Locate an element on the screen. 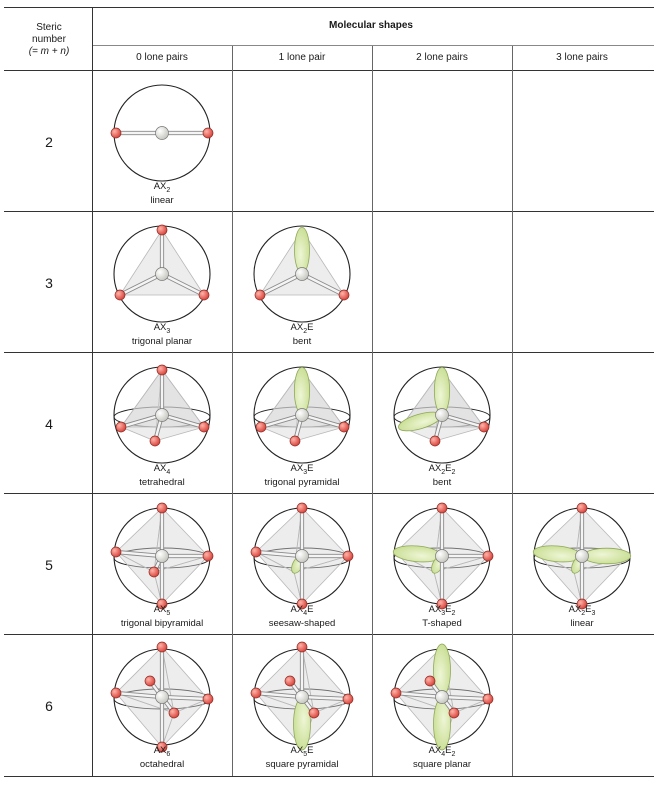 The height and width of the screenshot is (787, 663). shape-name: bent is located at coordinates (442, 483).